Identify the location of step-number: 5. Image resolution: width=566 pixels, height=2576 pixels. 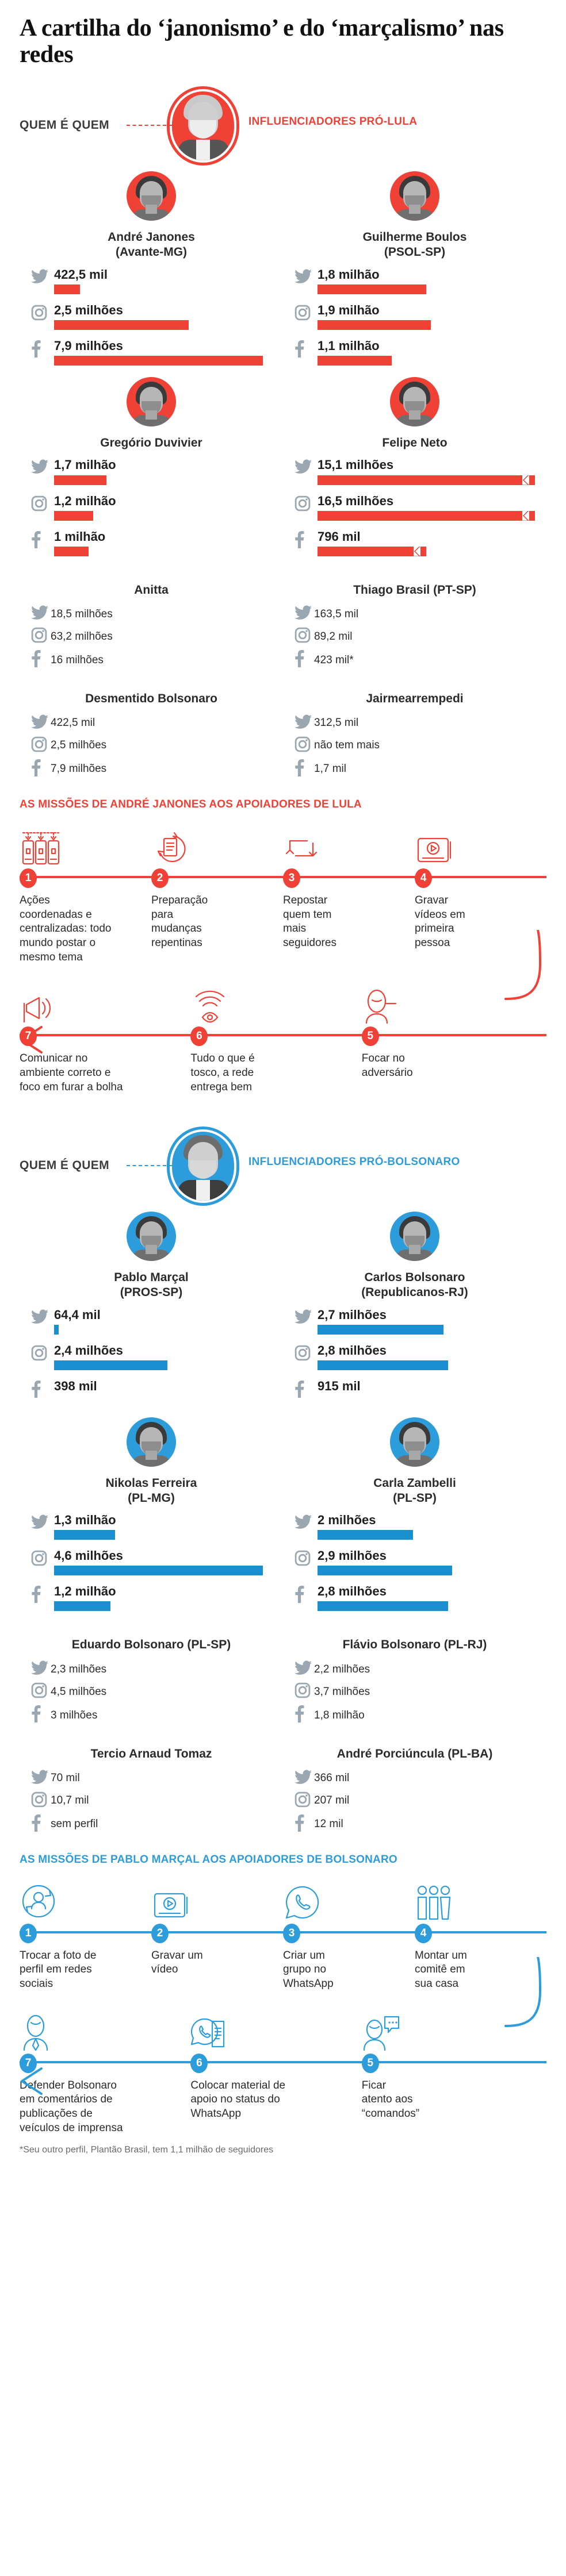
(370, 2063).